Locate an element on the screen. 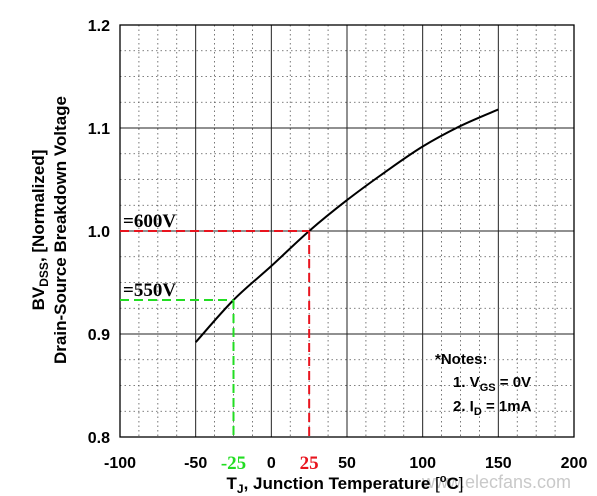 The image size is (597, 496). notes-title: *Notes: is located at coordinates (461, 359).